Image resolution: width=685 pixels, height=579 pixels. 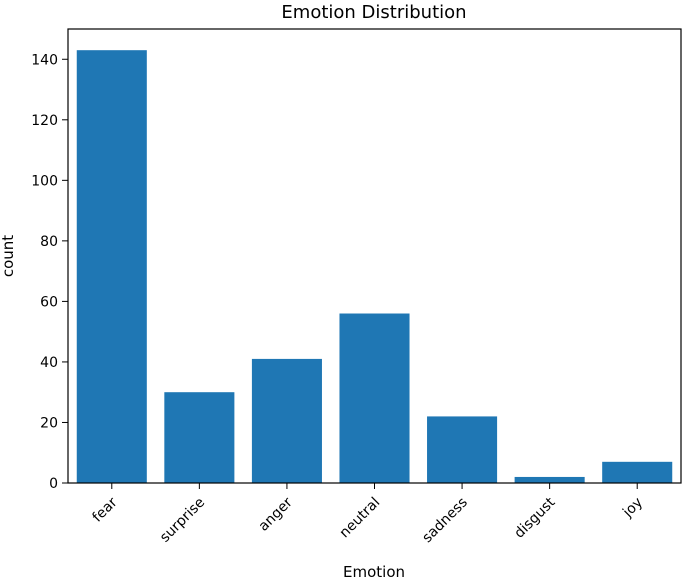 I want to click on y-tick-label: 120, so click(x=44, y=121).